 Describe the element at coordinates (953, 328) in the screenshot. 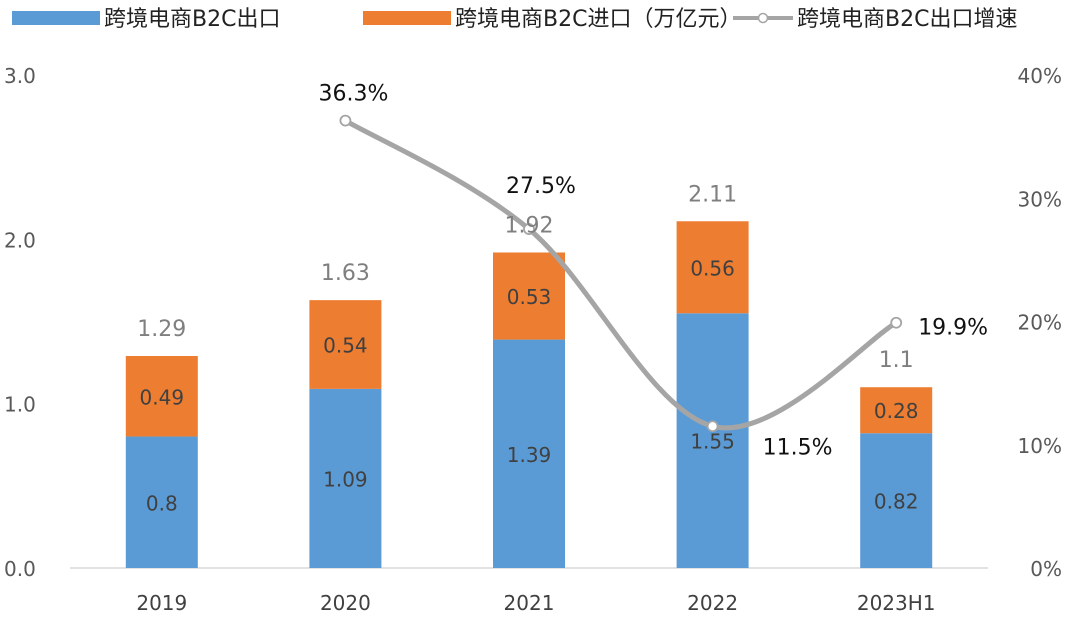

I see `growth-label: 19.9%` at that location.